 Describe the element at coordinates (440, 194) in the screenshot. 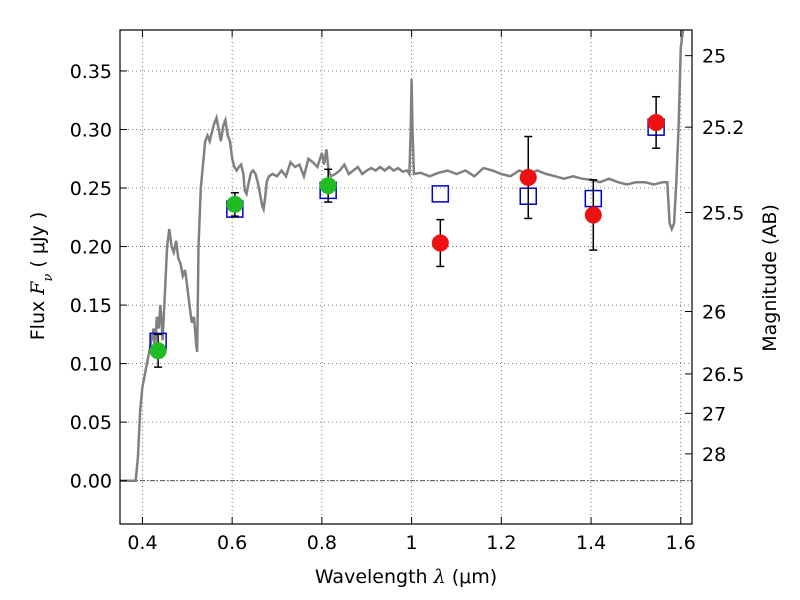

I see `model-point-square` at that location.